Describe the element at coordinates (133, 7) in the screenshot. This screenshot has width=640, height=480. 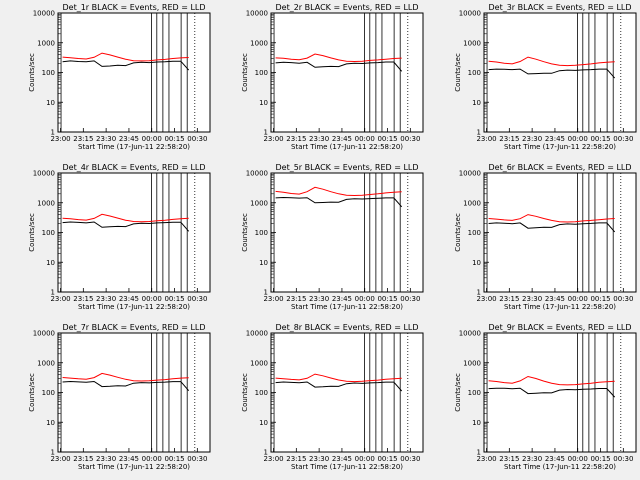
I see `chart-title: Det_1r BLACK = Events, RED = LLD` at that location.